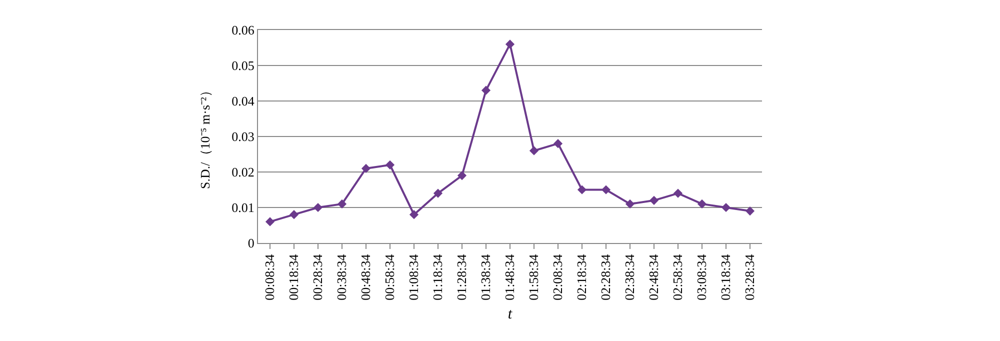  What do you see at coordinates (534, 277) in the screenshot?
I see `x-tick-label: 01:58:34` at bounding box center [534, 277].